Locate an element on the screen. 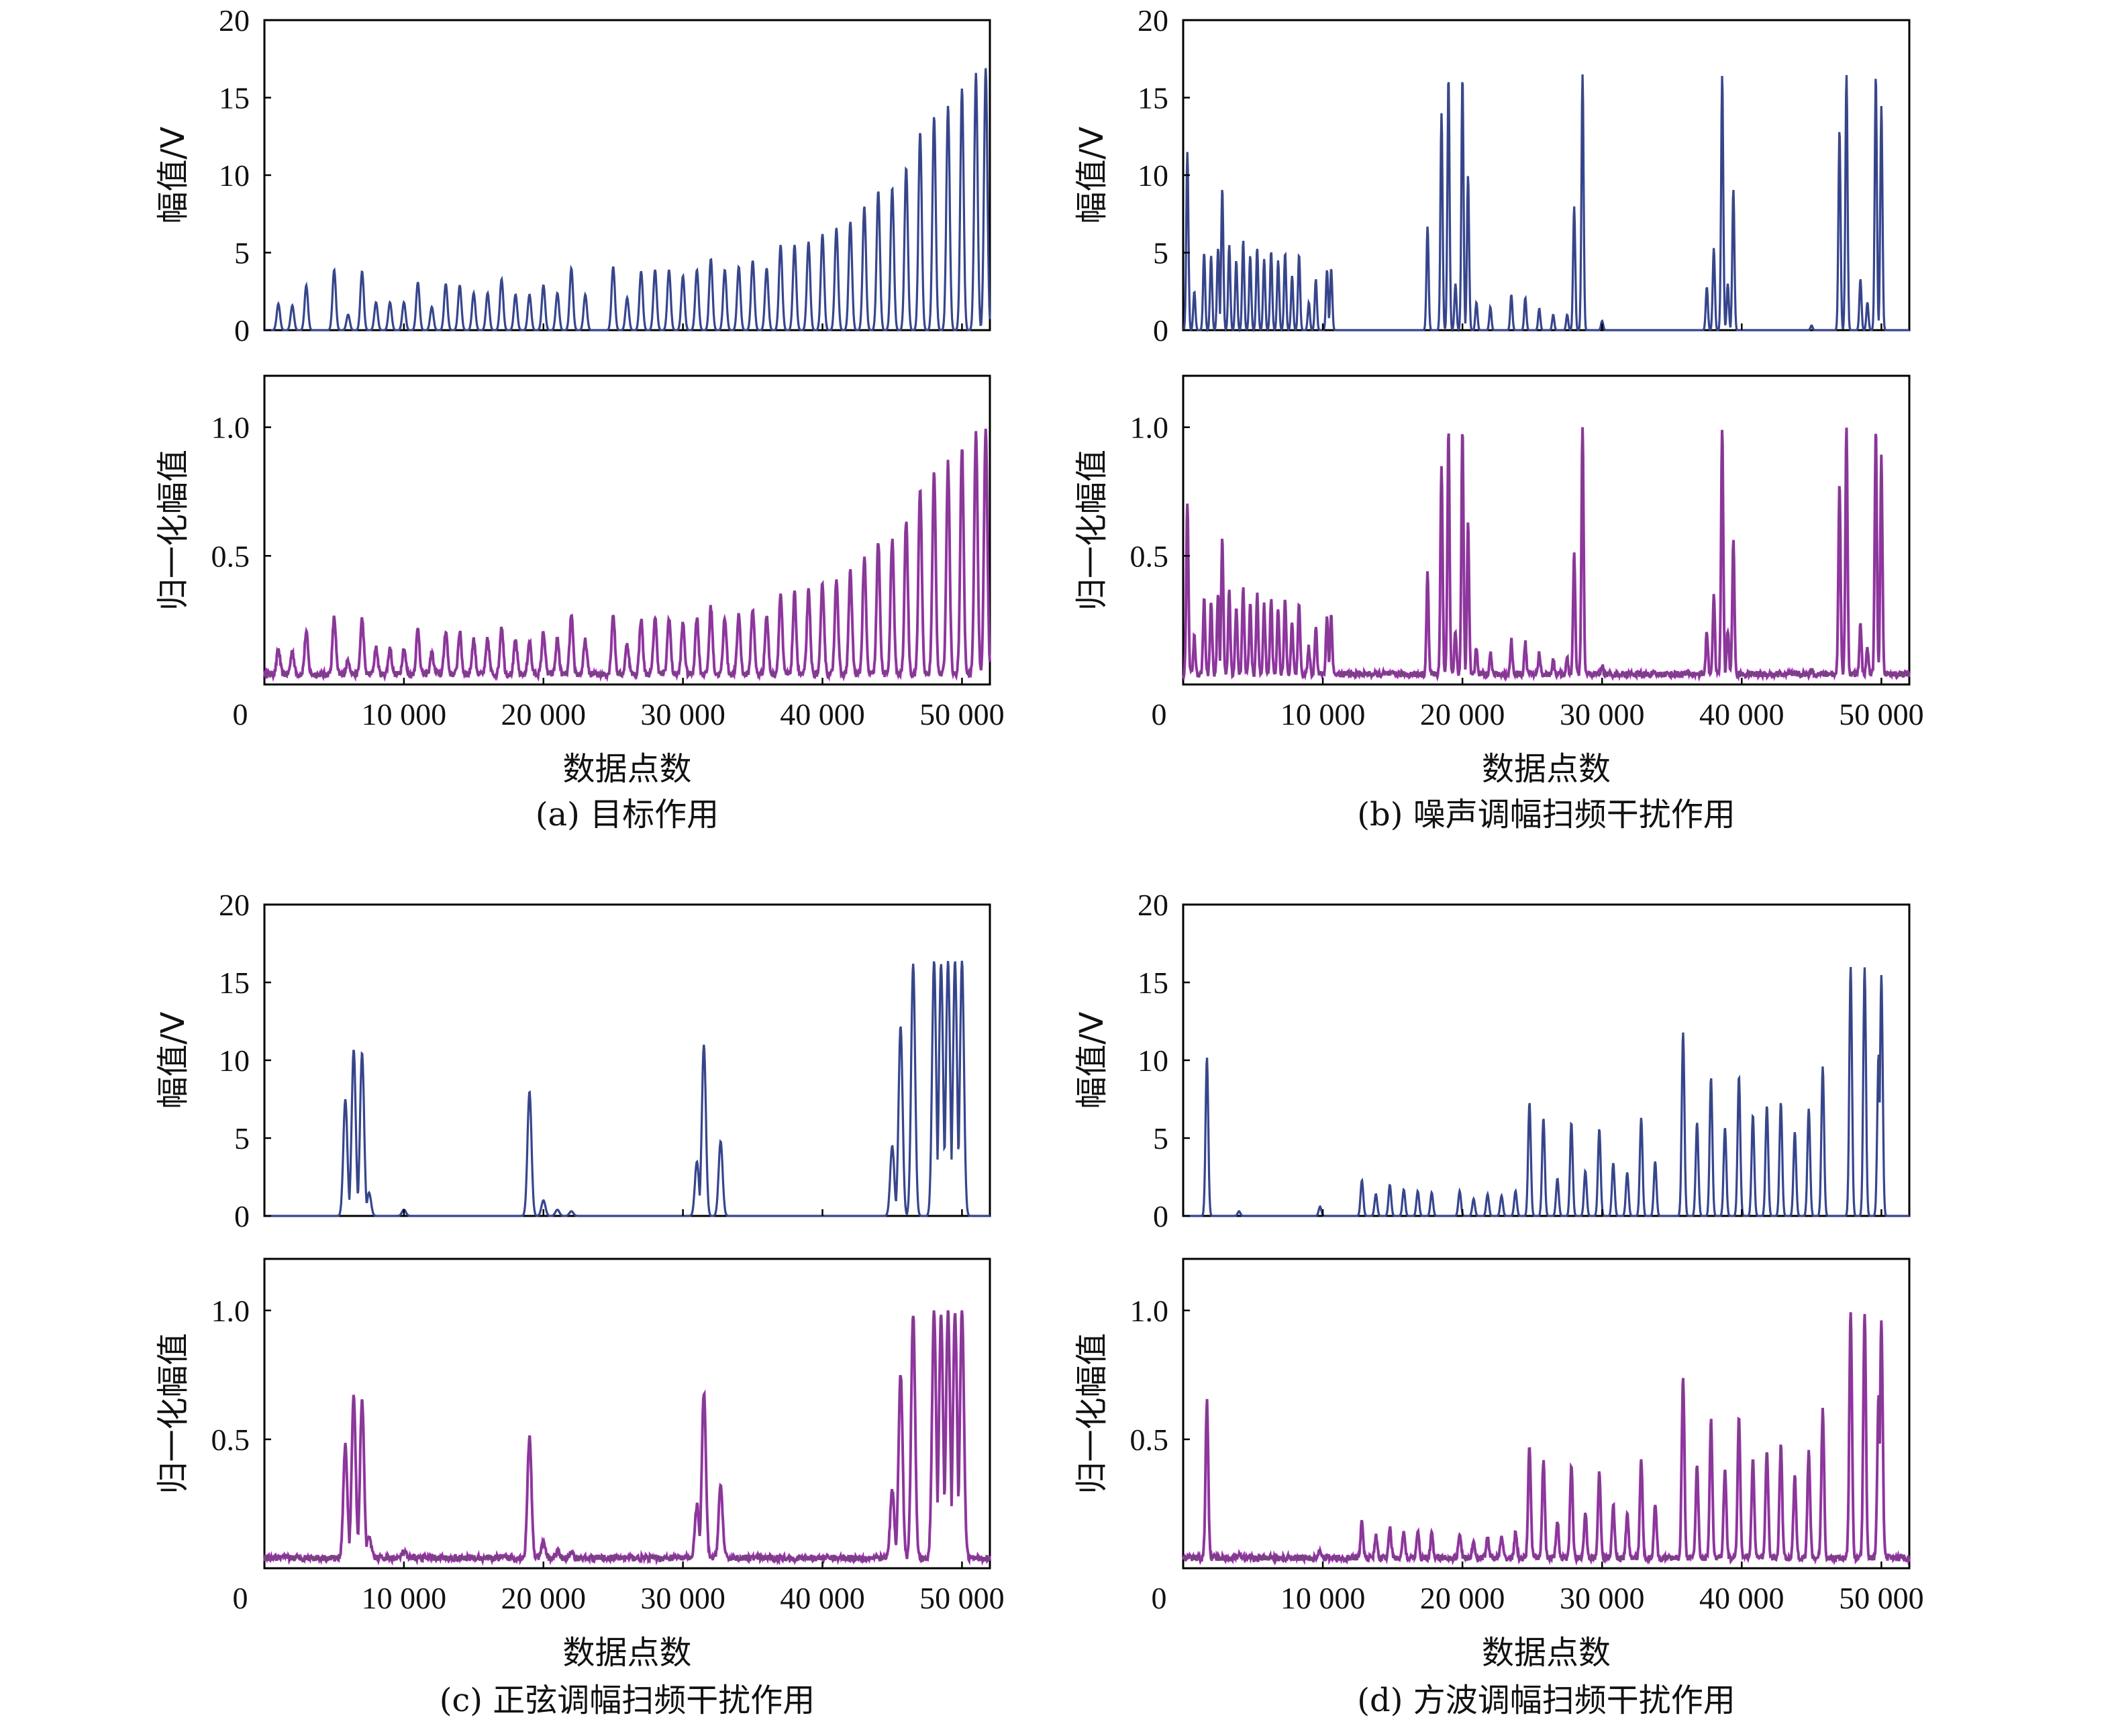 This screenshot has width=2114, height=1736. panel-caption: (a) 目标作用 is located at coordinates (627, 814).